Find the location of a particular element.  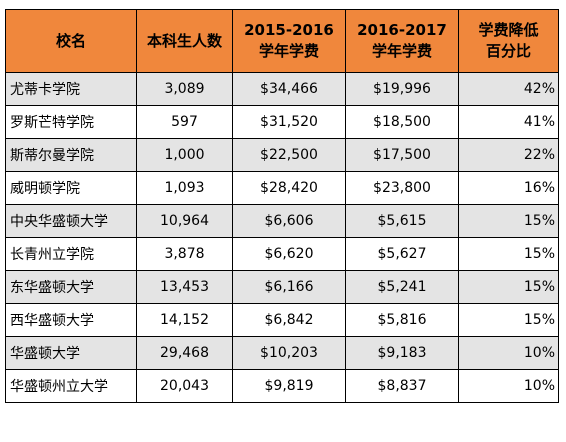

header-fee-2015-year: 2015-2016 is located at coordinates (289, 30).